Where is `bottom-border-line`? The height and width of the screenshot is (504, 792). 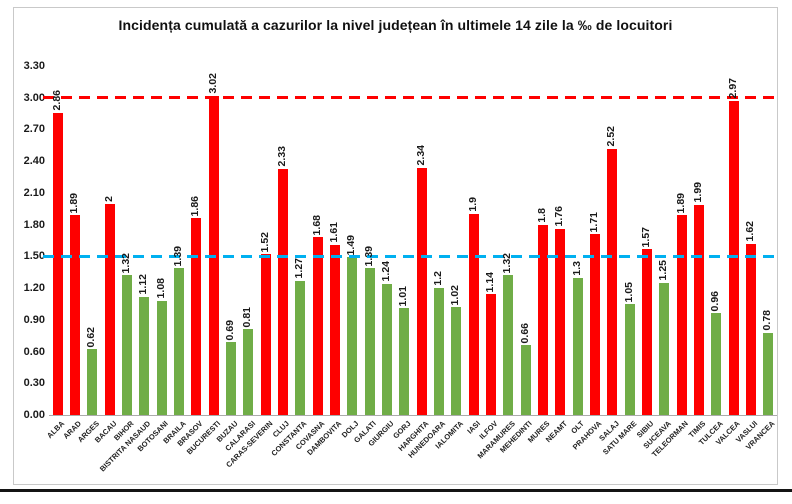
bottom-border-line is located at coordinates (396, 490).